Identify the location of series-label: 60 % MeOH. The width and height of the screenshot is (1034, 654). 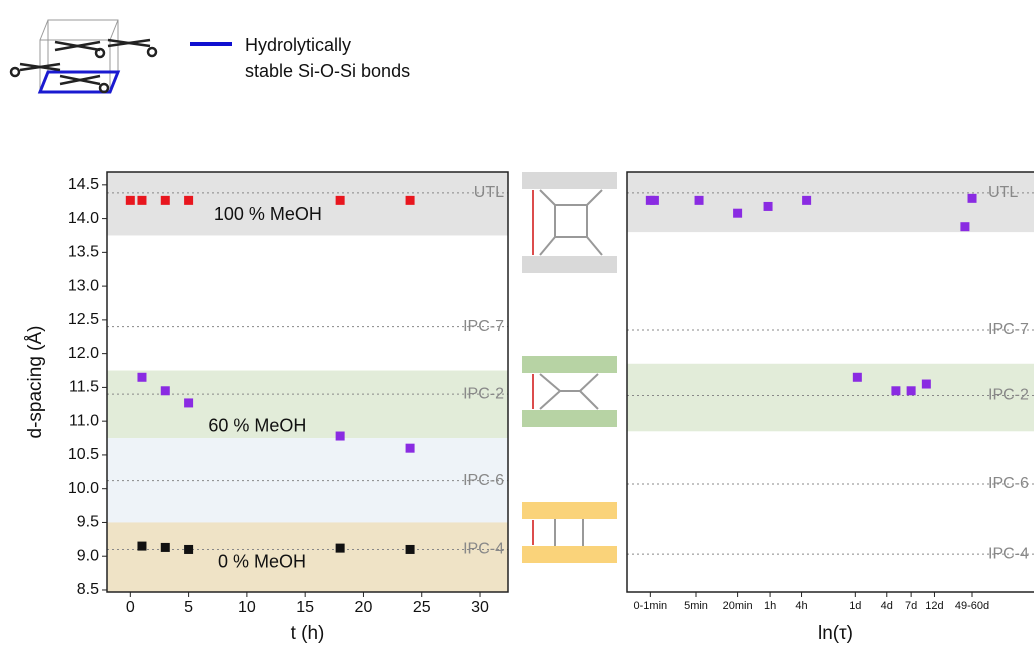
(257, 425).